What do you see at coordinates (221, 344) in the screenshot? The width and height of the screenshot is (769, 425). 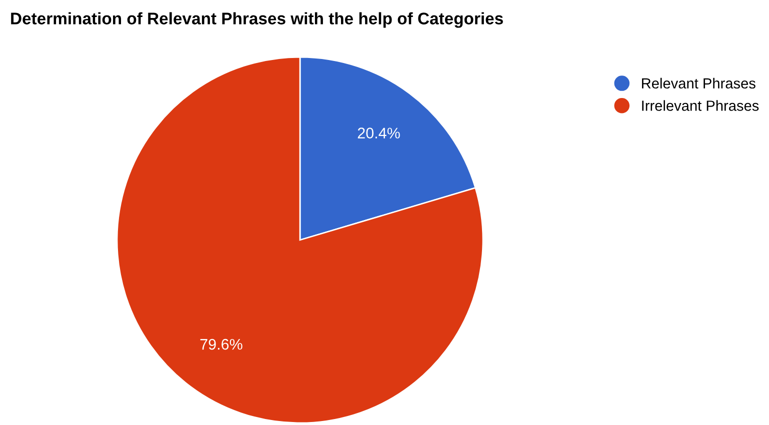 I see `data-label: 79.6%` at bounding box center [221, 344].